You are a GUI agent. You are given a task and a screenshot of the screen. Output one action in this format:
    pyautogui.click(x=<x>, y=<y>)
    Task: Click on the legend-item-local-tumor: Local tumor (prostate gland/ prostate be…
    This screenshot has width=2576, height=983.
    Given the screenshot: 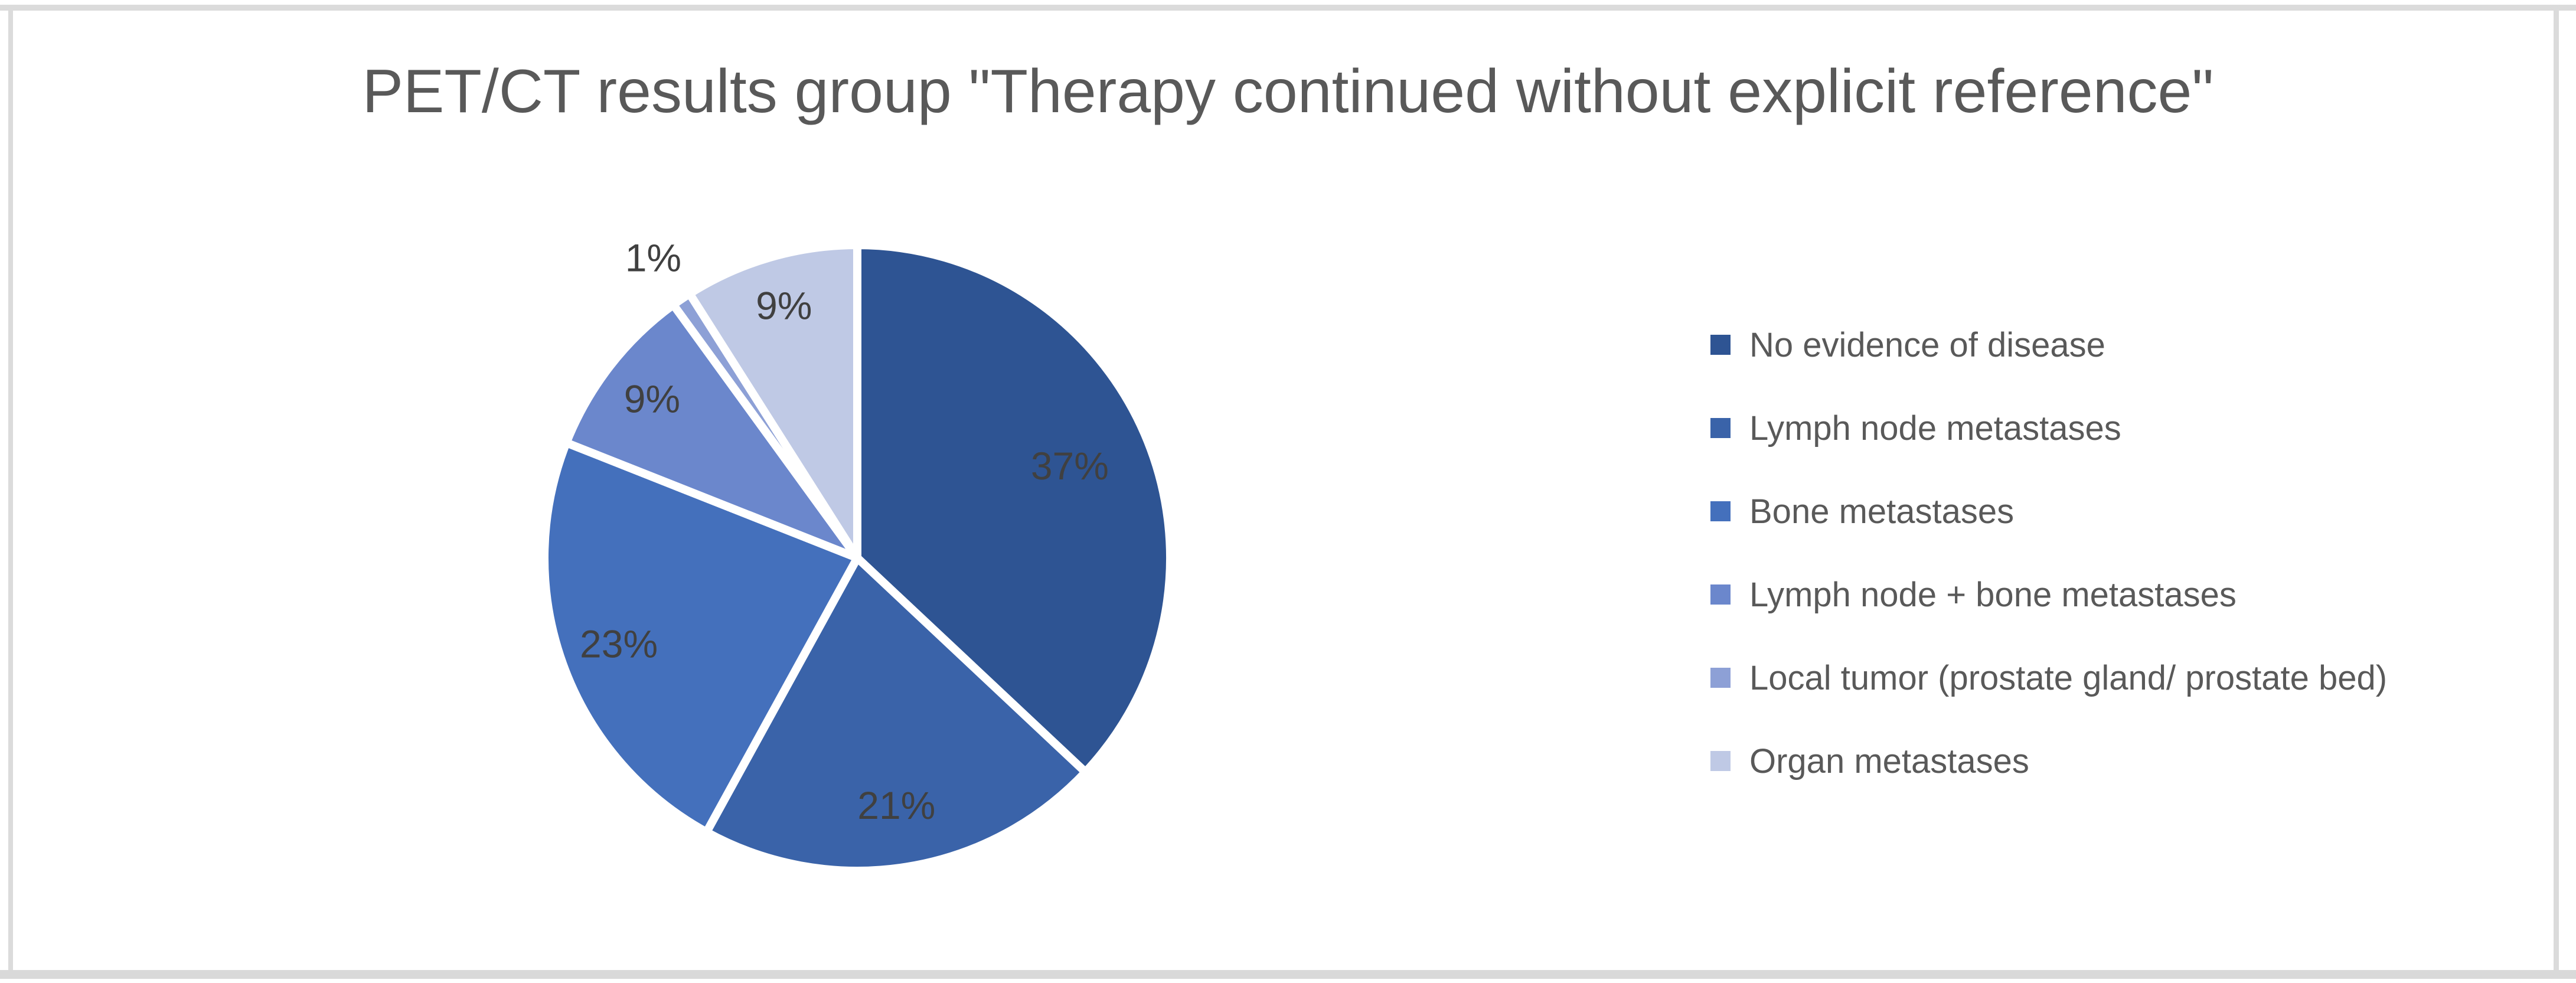 What is the action you would take?
    pyautogui.click(x=2048, y=678)
    